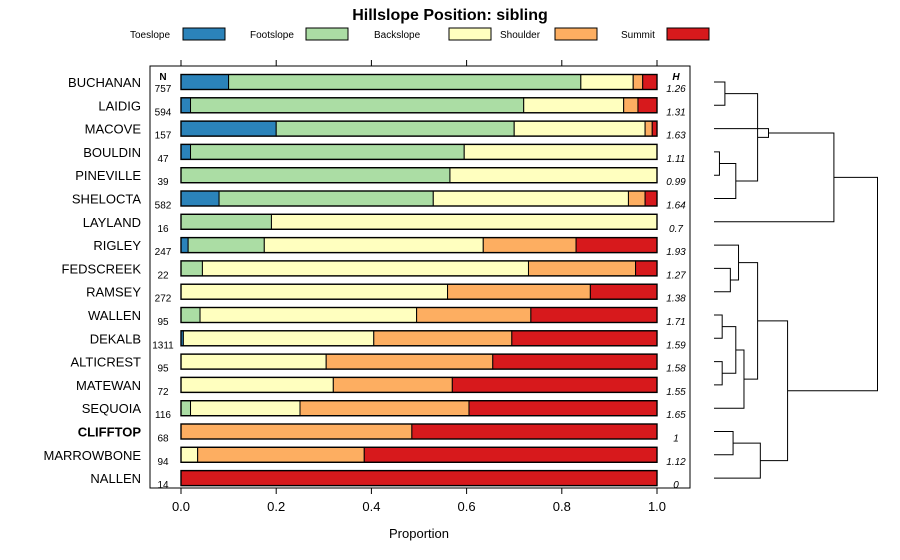 This screenshot has width=900, height=560. Describe the element at coordinates (106, 199) in the screenshot. I see `row-label-shelocta: SHELOCTA` at that location.